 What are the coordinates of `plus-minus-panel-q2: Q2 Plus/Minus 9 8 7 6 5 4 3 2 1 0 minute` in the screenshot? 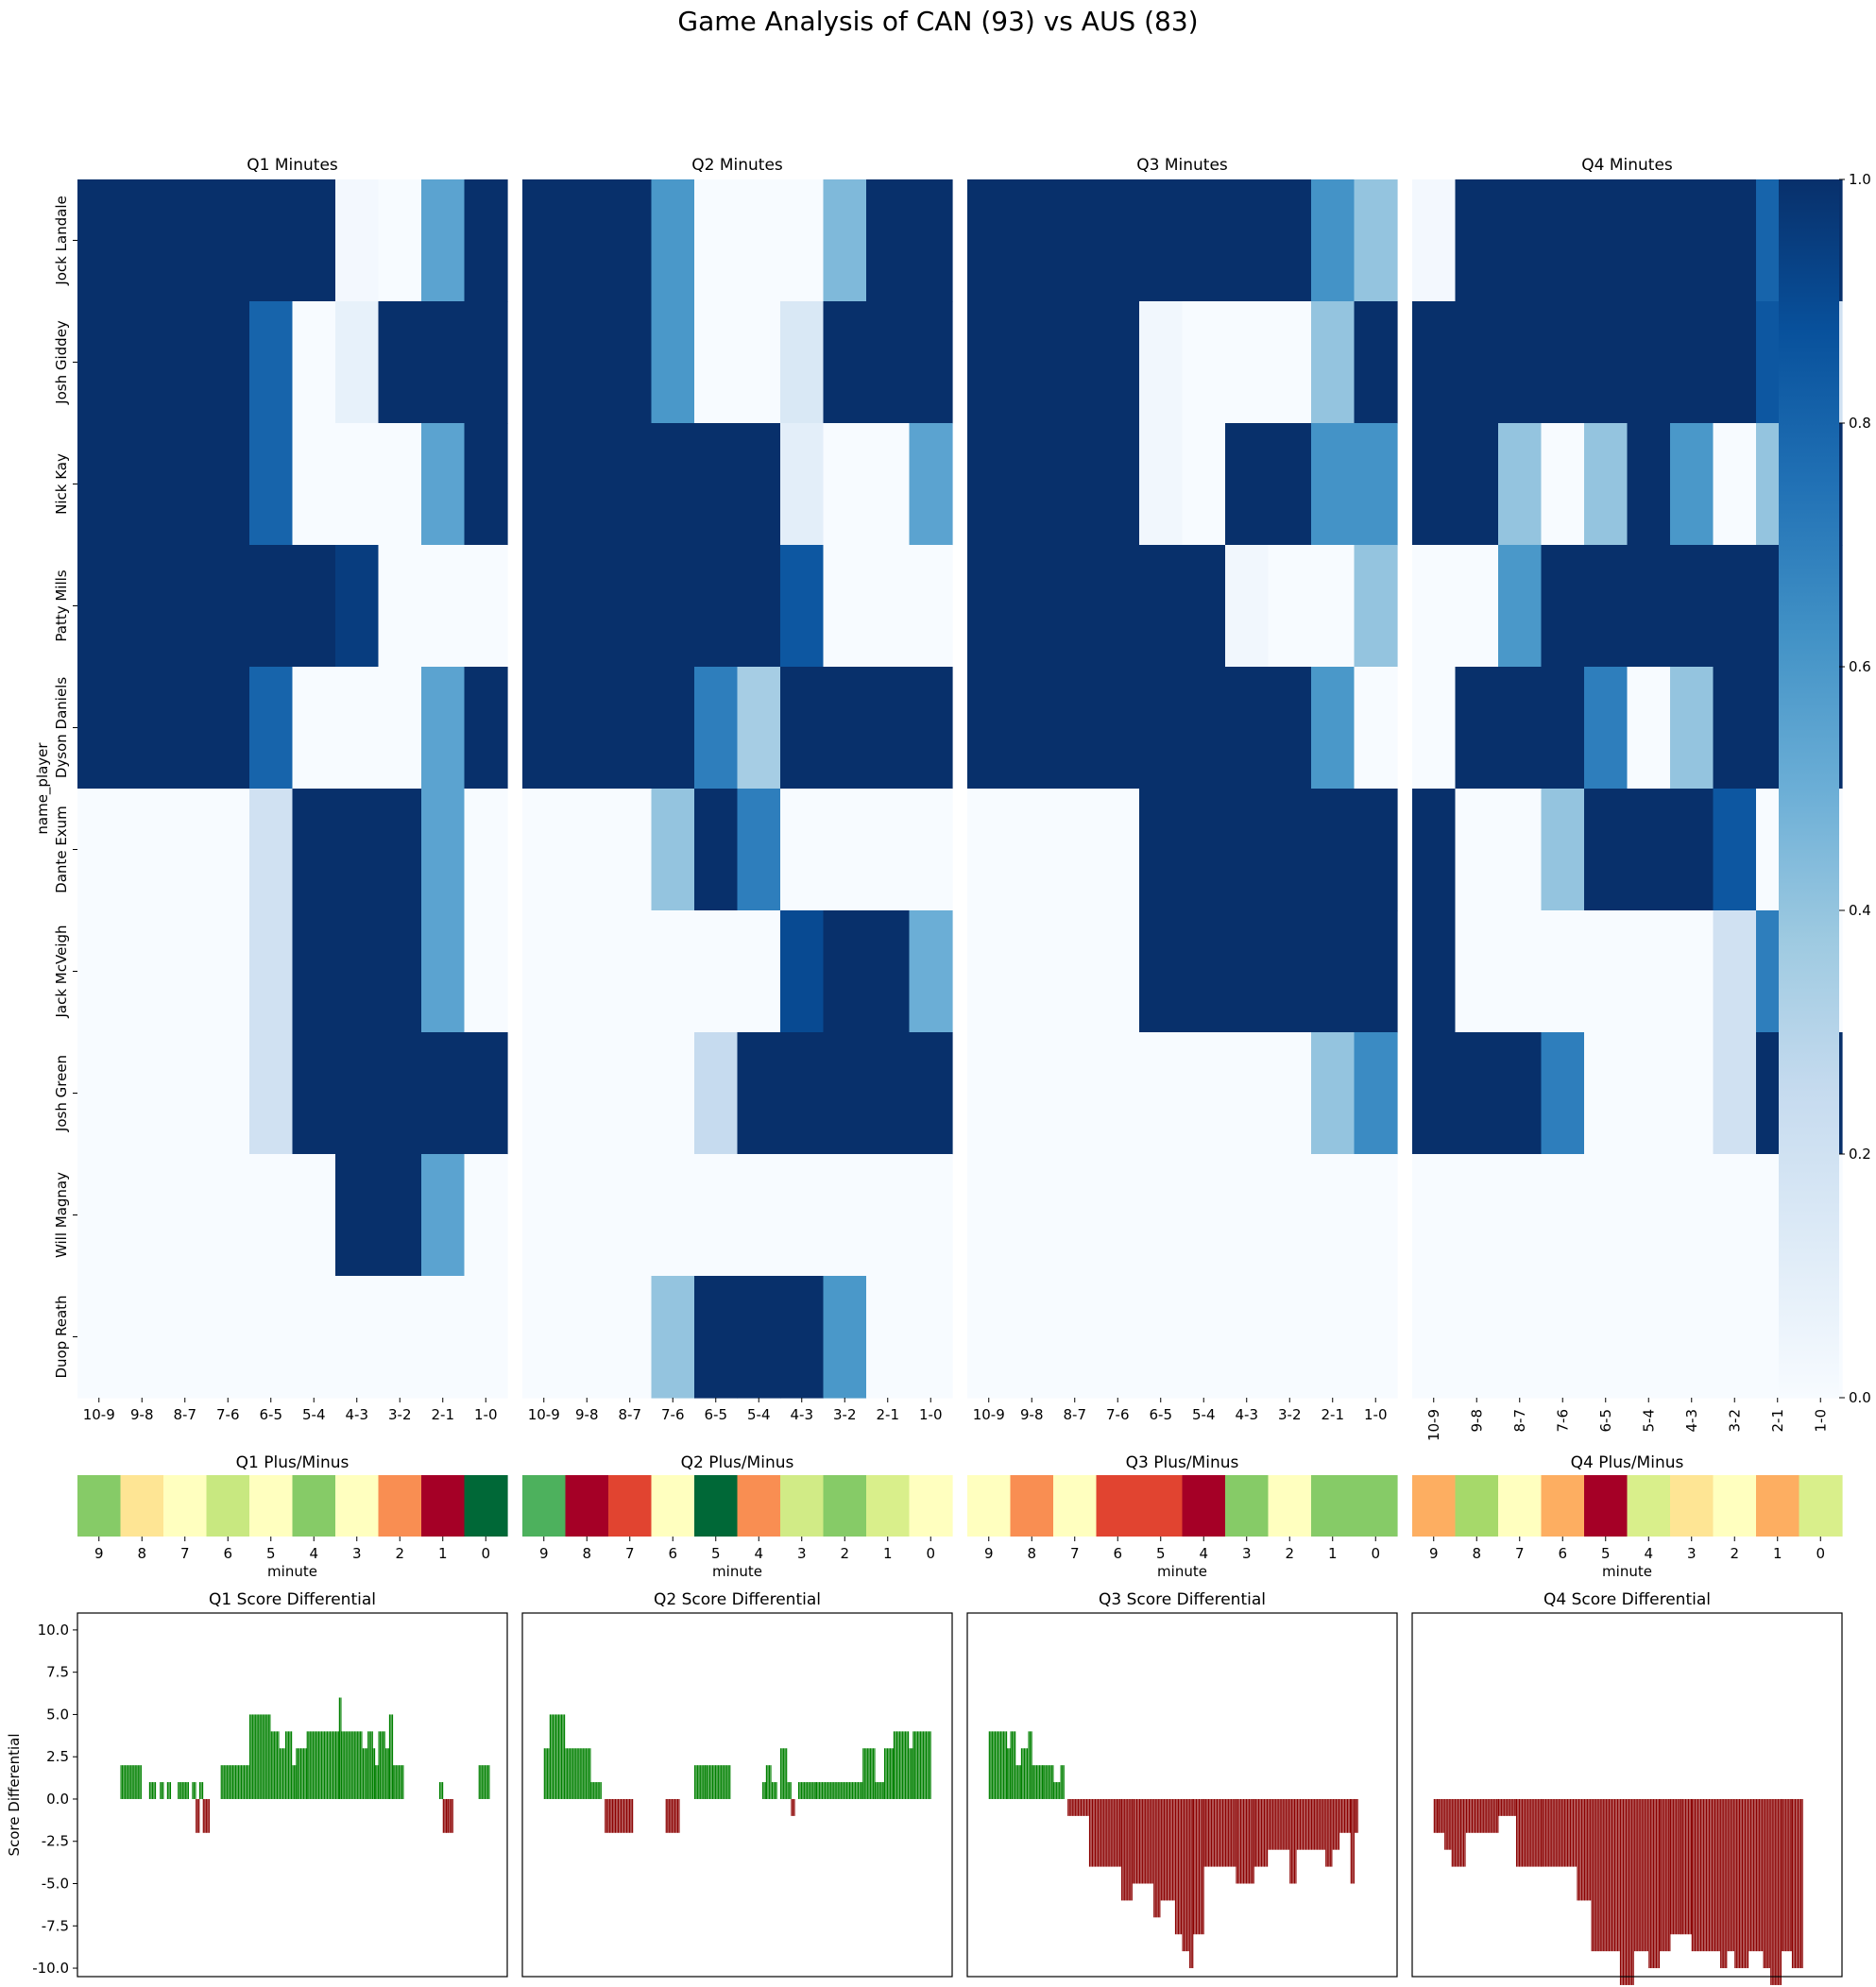 It's located at (738, 1516).